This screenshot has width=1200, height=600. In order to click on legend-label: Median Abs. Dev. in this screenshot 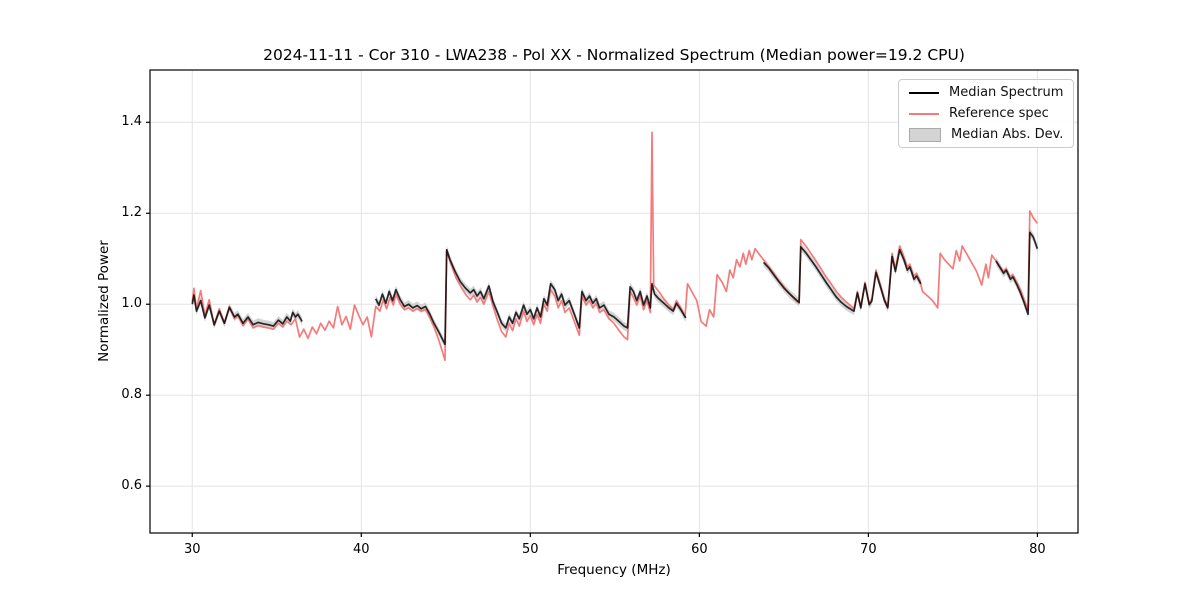, I will do `click(1007, 134)`.